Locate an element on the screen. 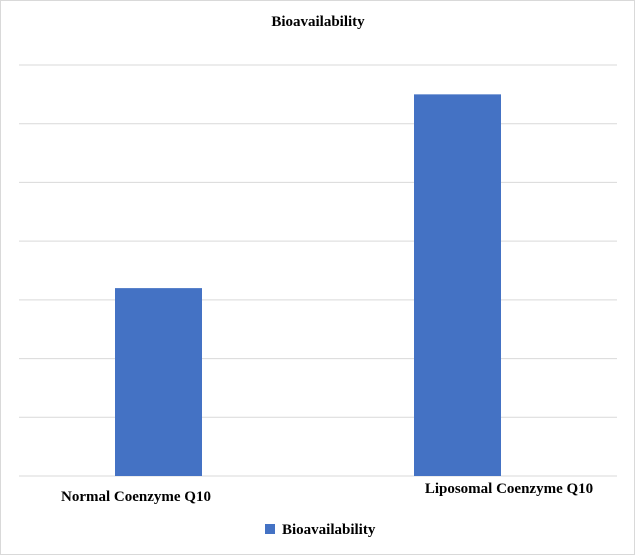 This screenshot has height=555, width=635. category-label-liposomal: Liposomal Coenzyme Q10 is located at coordinates (509, 489).